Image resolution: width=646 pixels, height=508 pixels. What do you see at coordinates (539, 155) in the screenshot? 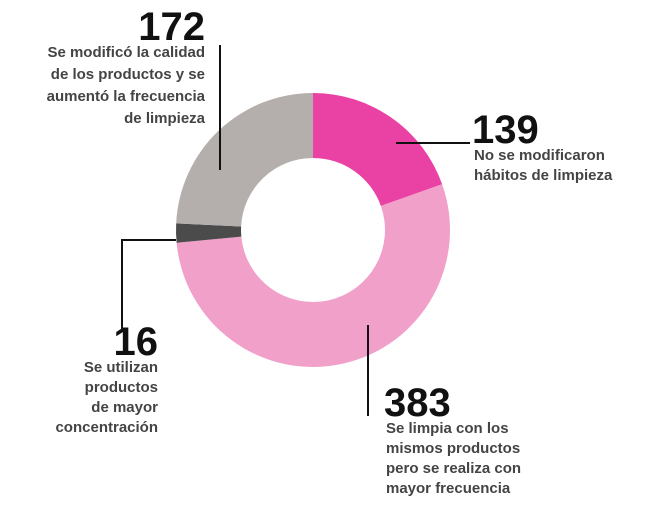
I see `slice-label: No se modificaron` at bounding box center [539, 155].